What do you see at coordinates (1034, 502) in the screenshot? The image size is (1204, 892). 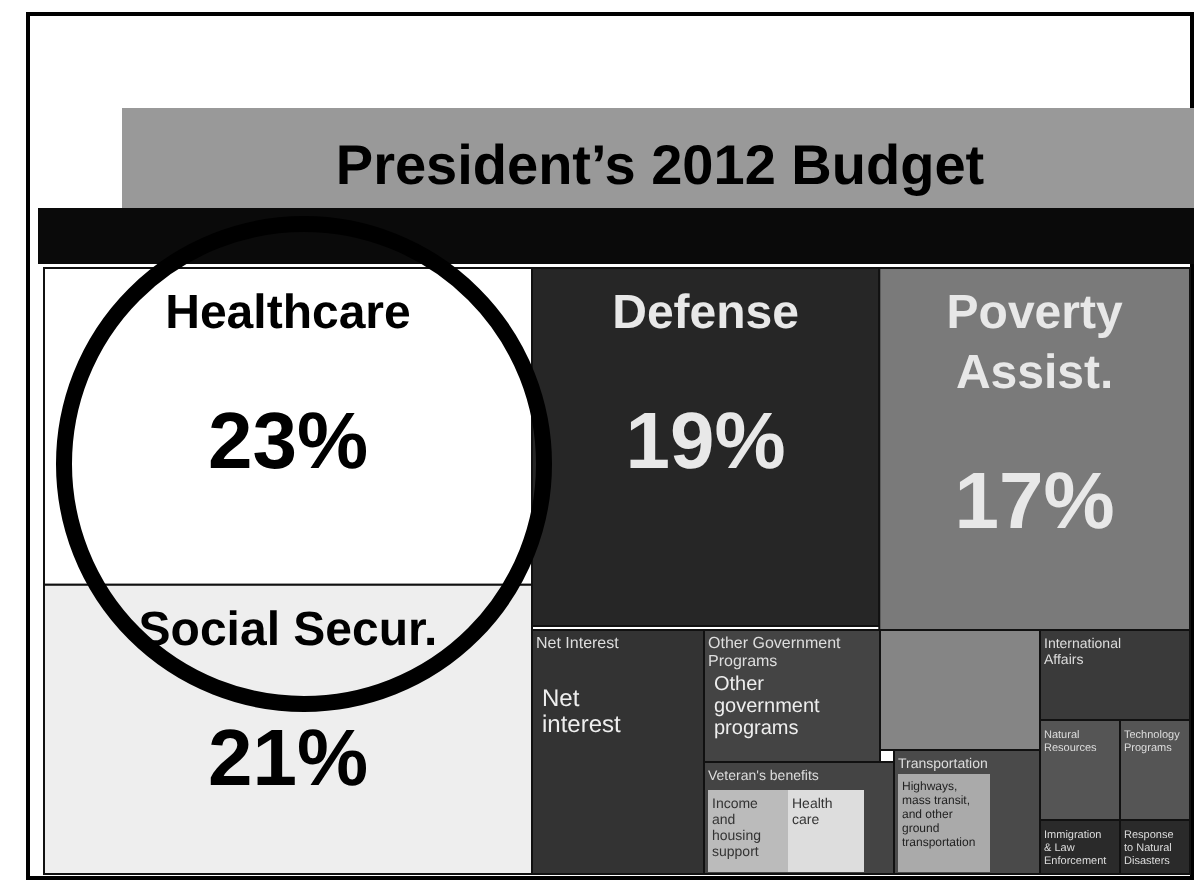 I see `data-label: 17%` at bounding box center [1034, 502].